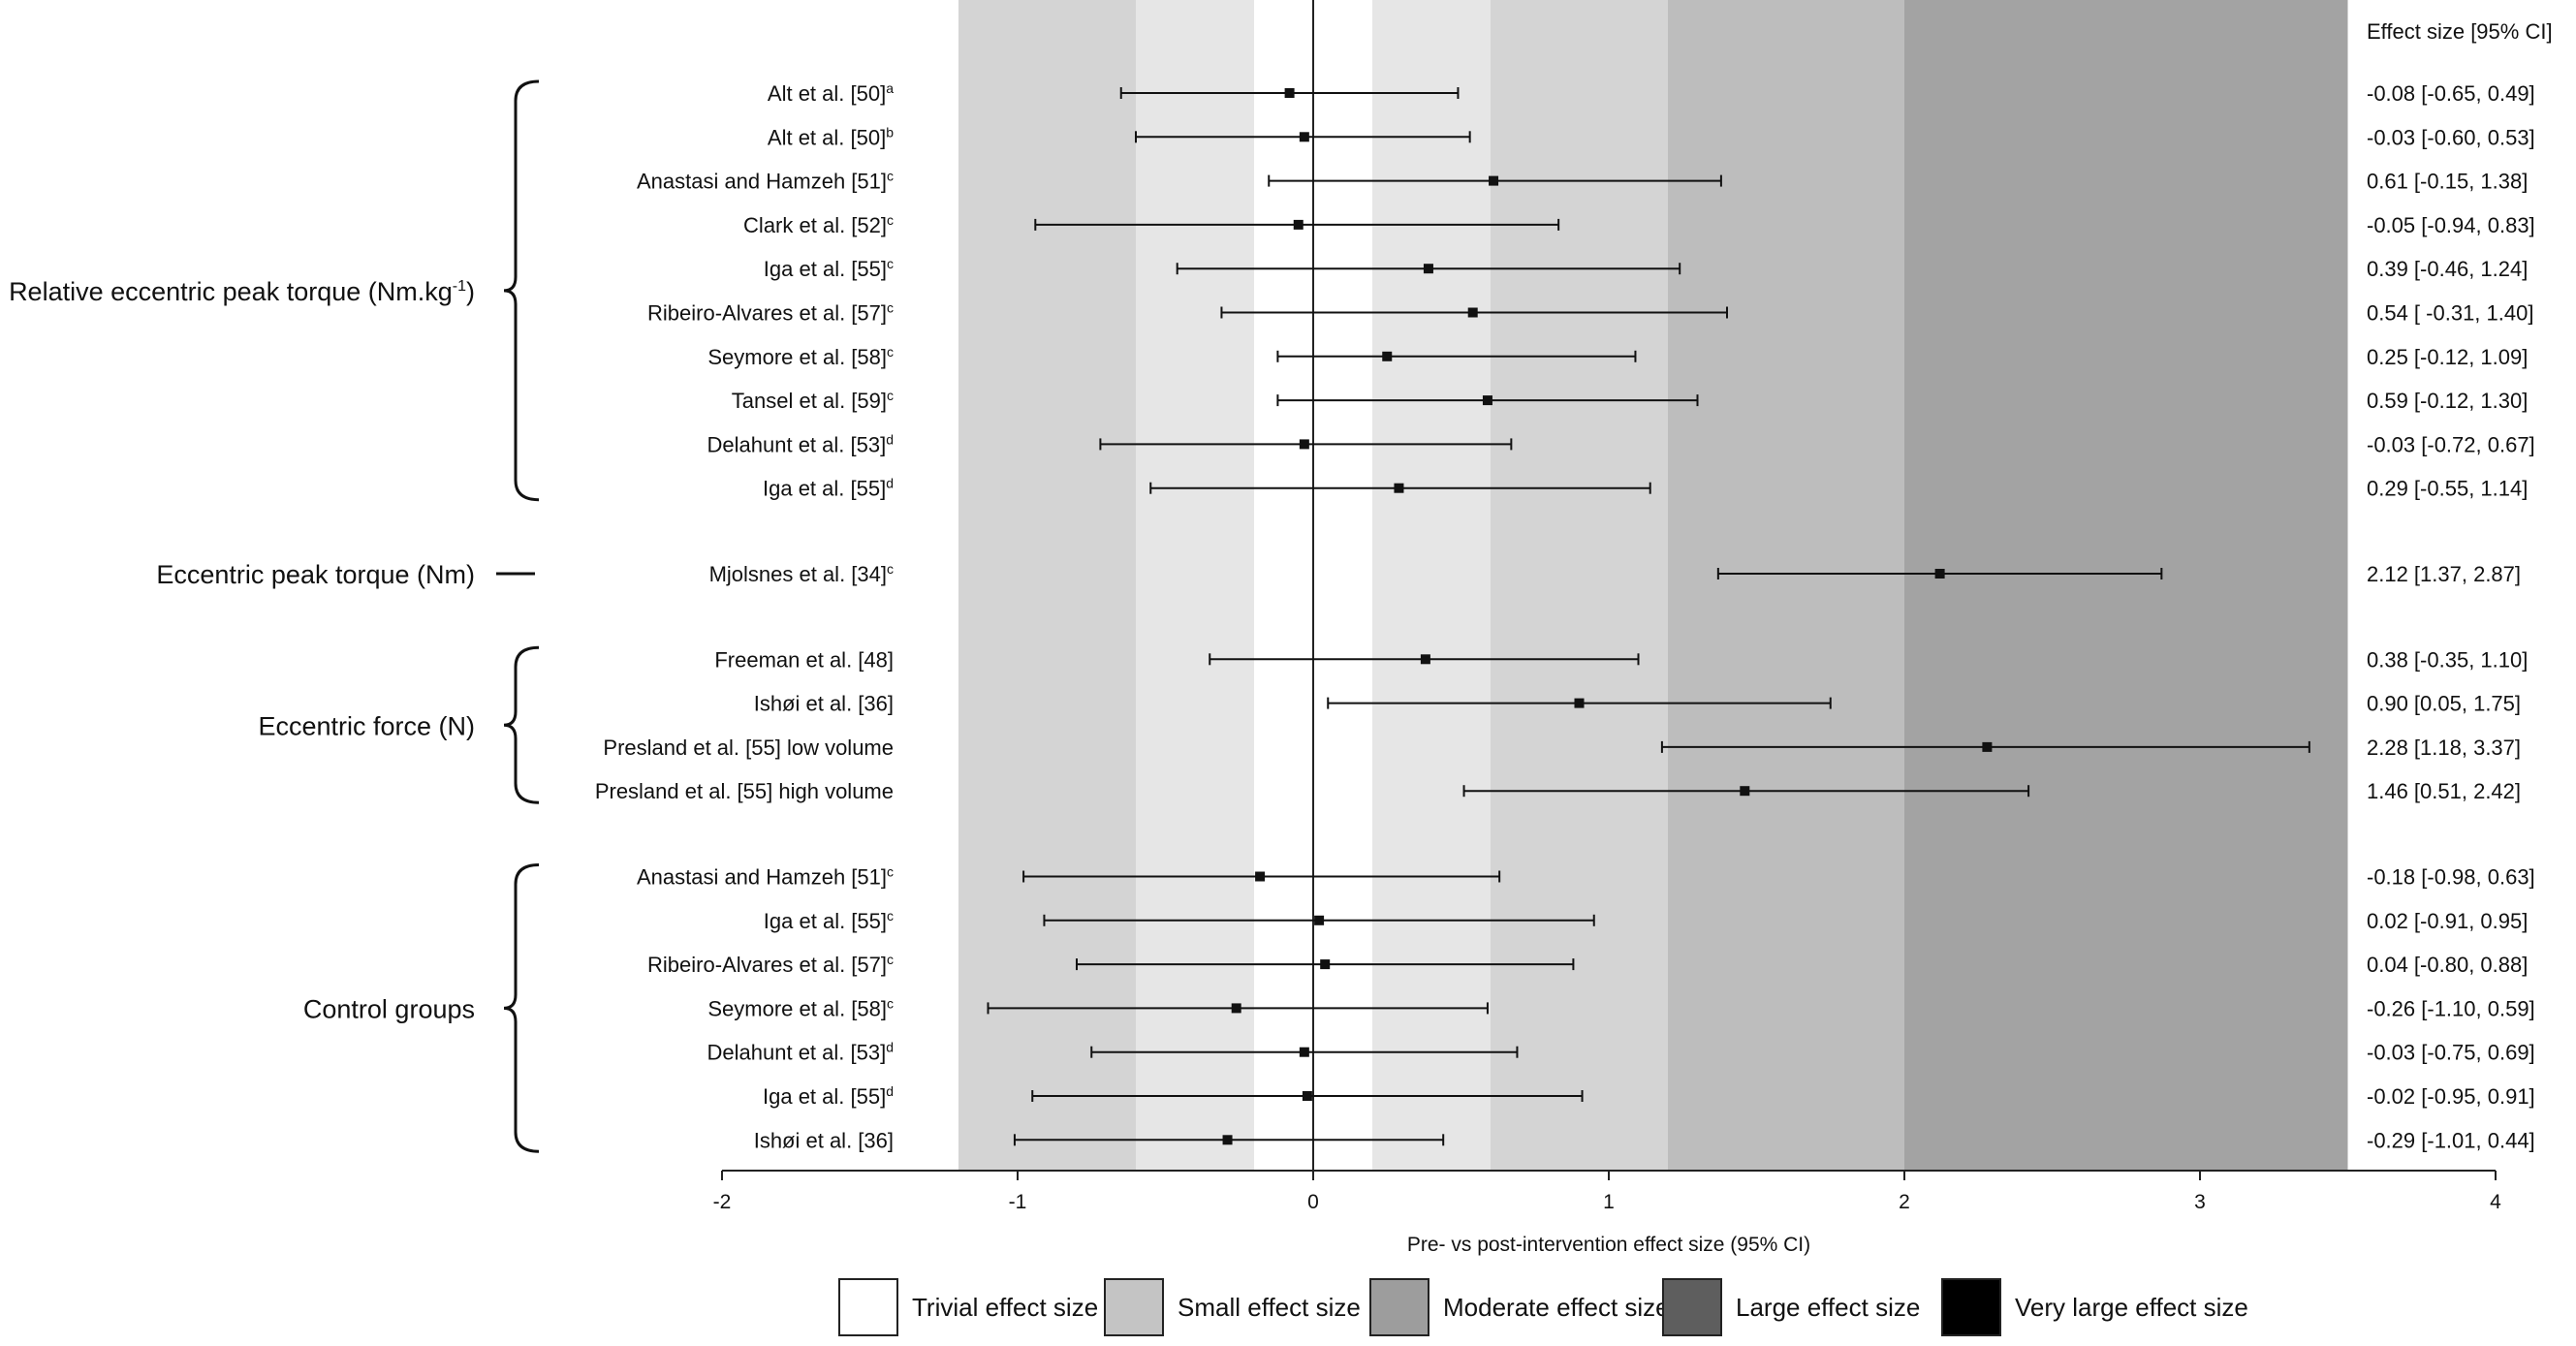 Image resolution: width=2576 pixels, height=1346 pixels. What do you see at coordinates (2451, 1097) in the screenshot?
I see `effect-size-value: -0.02 [-0.95, 0.91]` at bounding box center [2451, 1097].